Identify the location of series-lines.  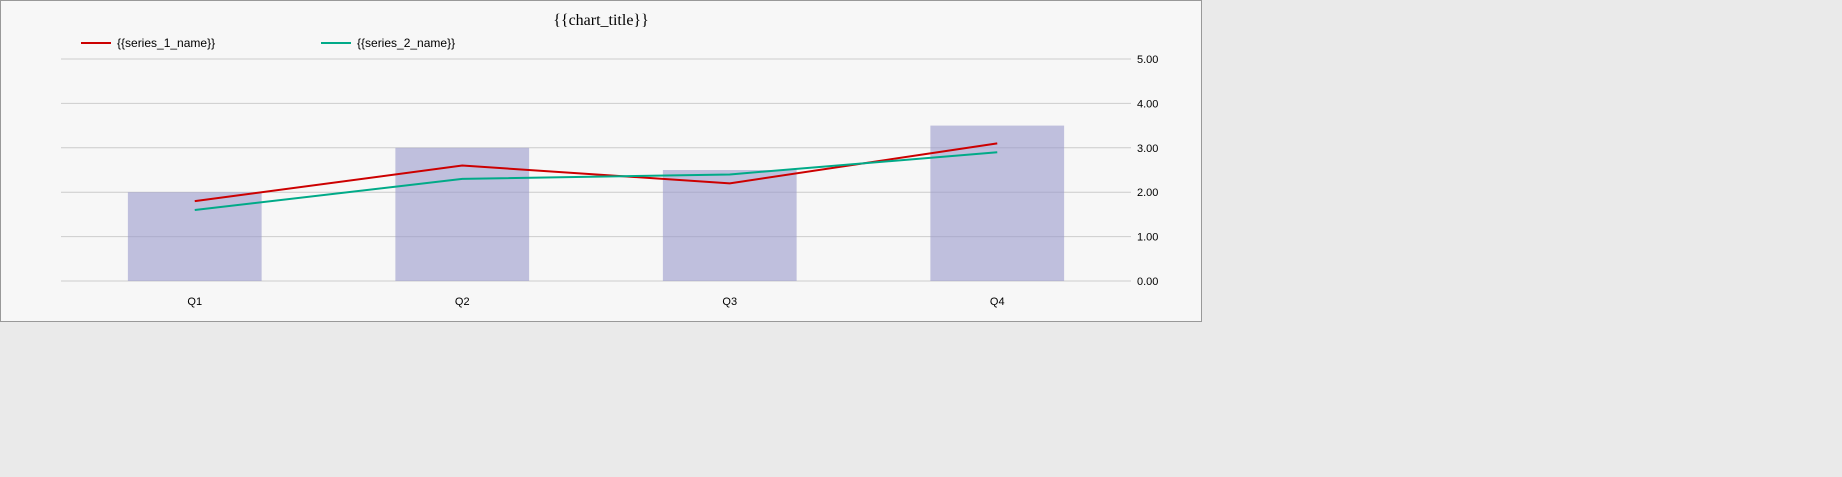
(596, 176).